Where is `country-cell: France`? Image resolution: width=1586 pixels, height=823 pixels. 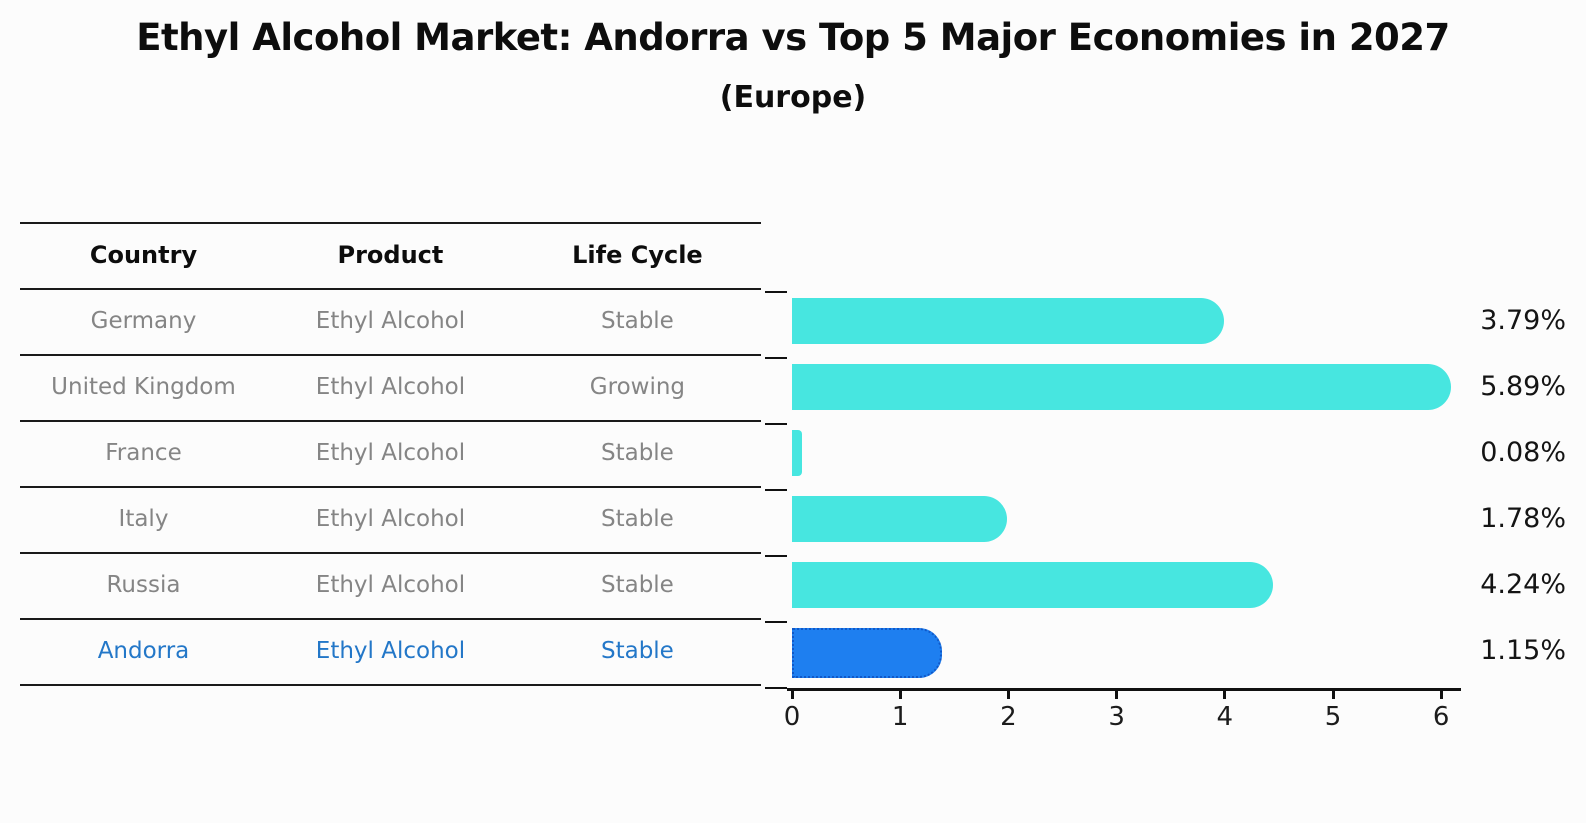 country-cell: France is located at coordinates (143, 453).